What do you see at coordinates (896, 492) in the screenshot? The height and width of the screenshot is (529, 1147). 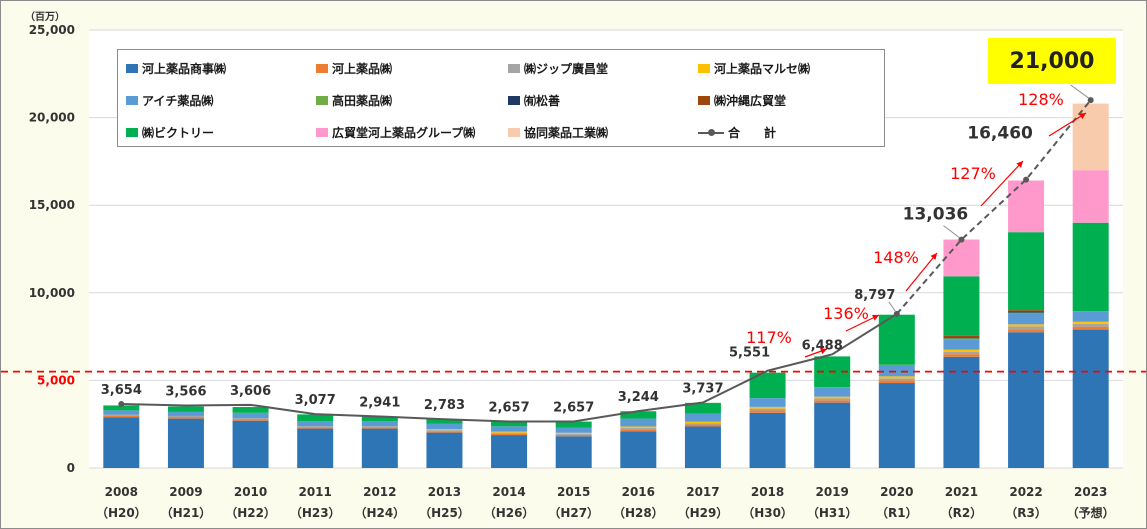 I see `x-tick-label-year: 2020` at bounding box center [896, 492].